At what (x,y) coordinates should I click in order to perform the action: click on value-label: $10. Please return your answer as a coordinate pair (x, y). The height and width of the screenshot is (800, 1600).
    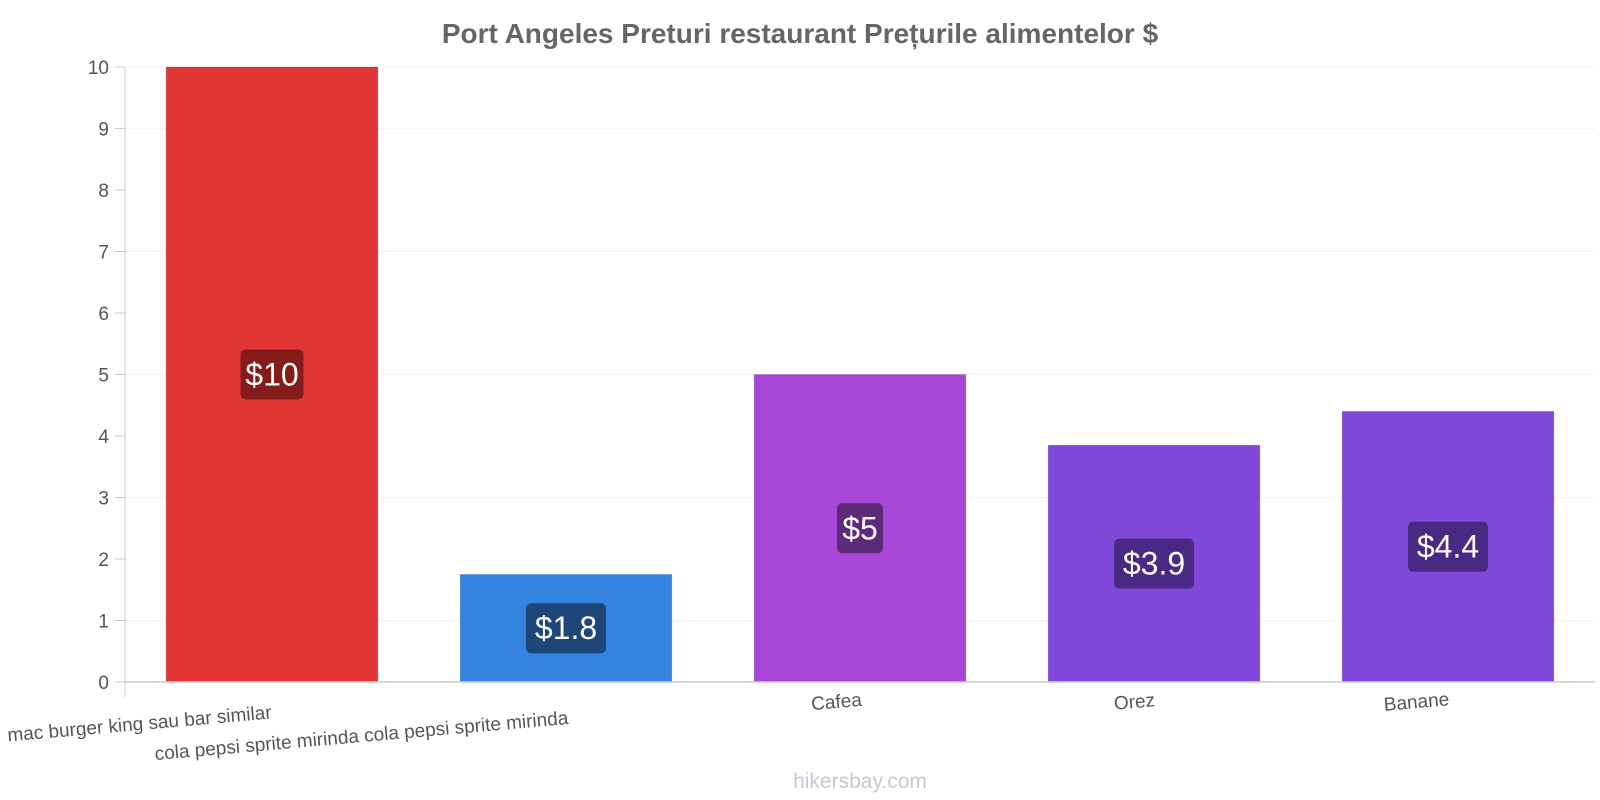
    Looking at the image, I should click on (271, 375).